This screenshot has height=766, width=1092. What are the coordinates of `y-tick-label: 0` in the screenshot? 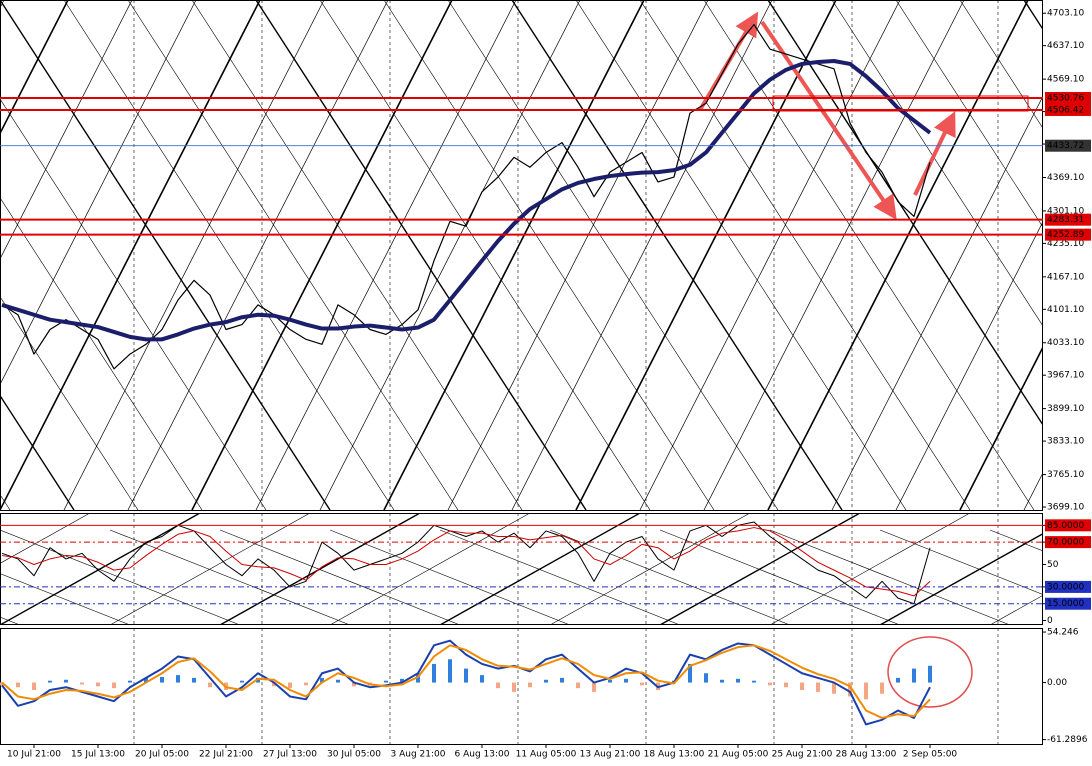 It's located at (1050, 621).